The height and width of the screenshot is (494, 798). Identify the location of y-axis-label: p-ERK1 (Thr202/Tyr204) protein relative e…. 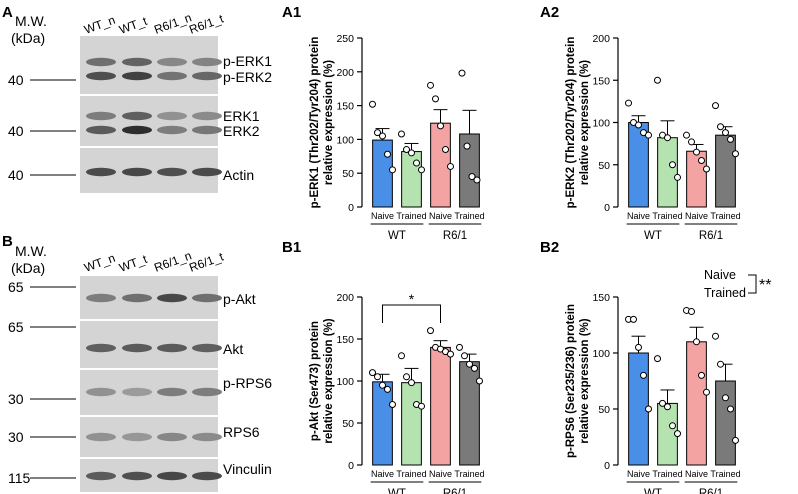
(322, 123).